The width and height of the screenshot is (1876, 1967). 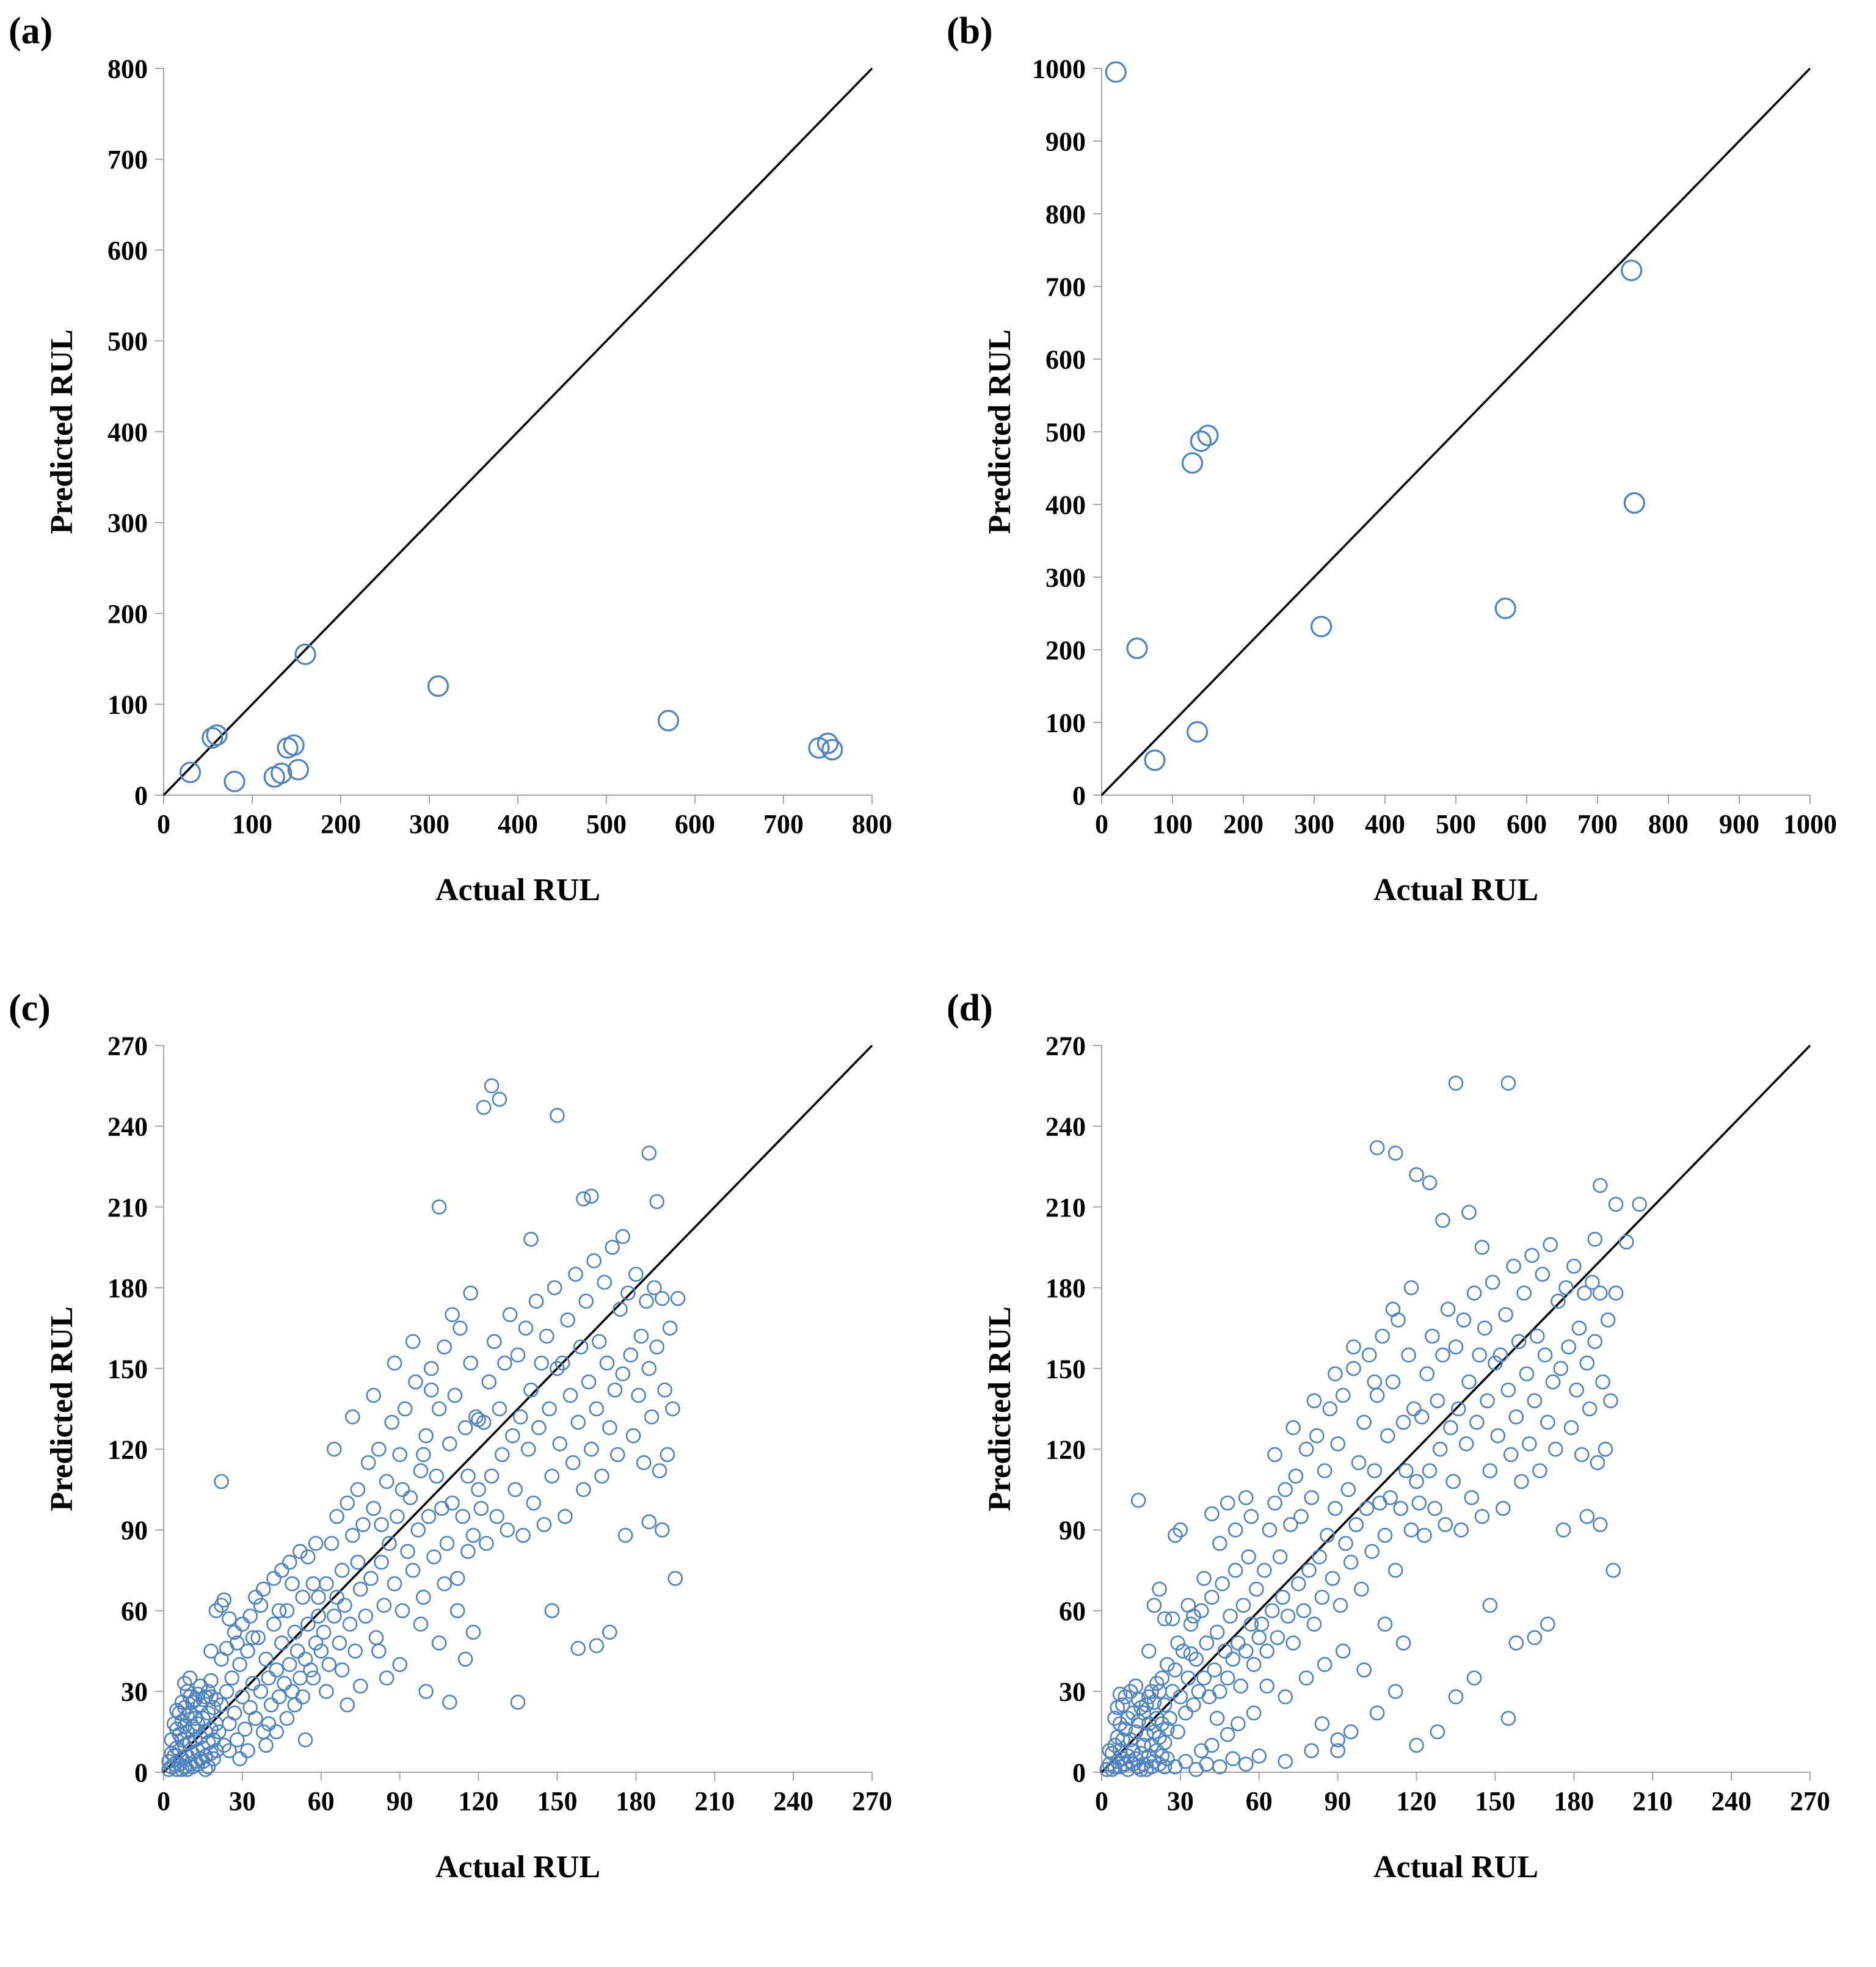 I want to click on panel-label-a: (a), so click(x=31, y=31).